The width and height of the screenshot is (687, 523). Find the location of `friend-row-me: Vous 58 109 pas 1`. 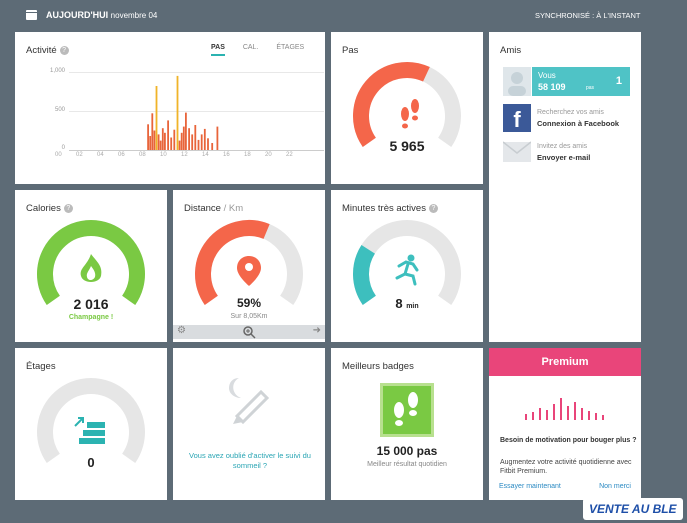

friend-row-me: Vous 58 109 pas 1 is located at coordinates (566, 81).